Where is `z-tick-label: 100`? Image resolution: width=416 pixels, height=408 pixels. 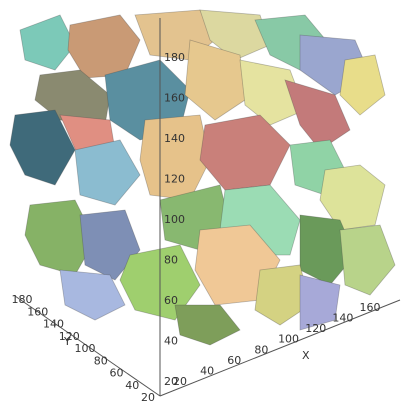 z-tick-label: 100 is located at coordinates (174, 219).